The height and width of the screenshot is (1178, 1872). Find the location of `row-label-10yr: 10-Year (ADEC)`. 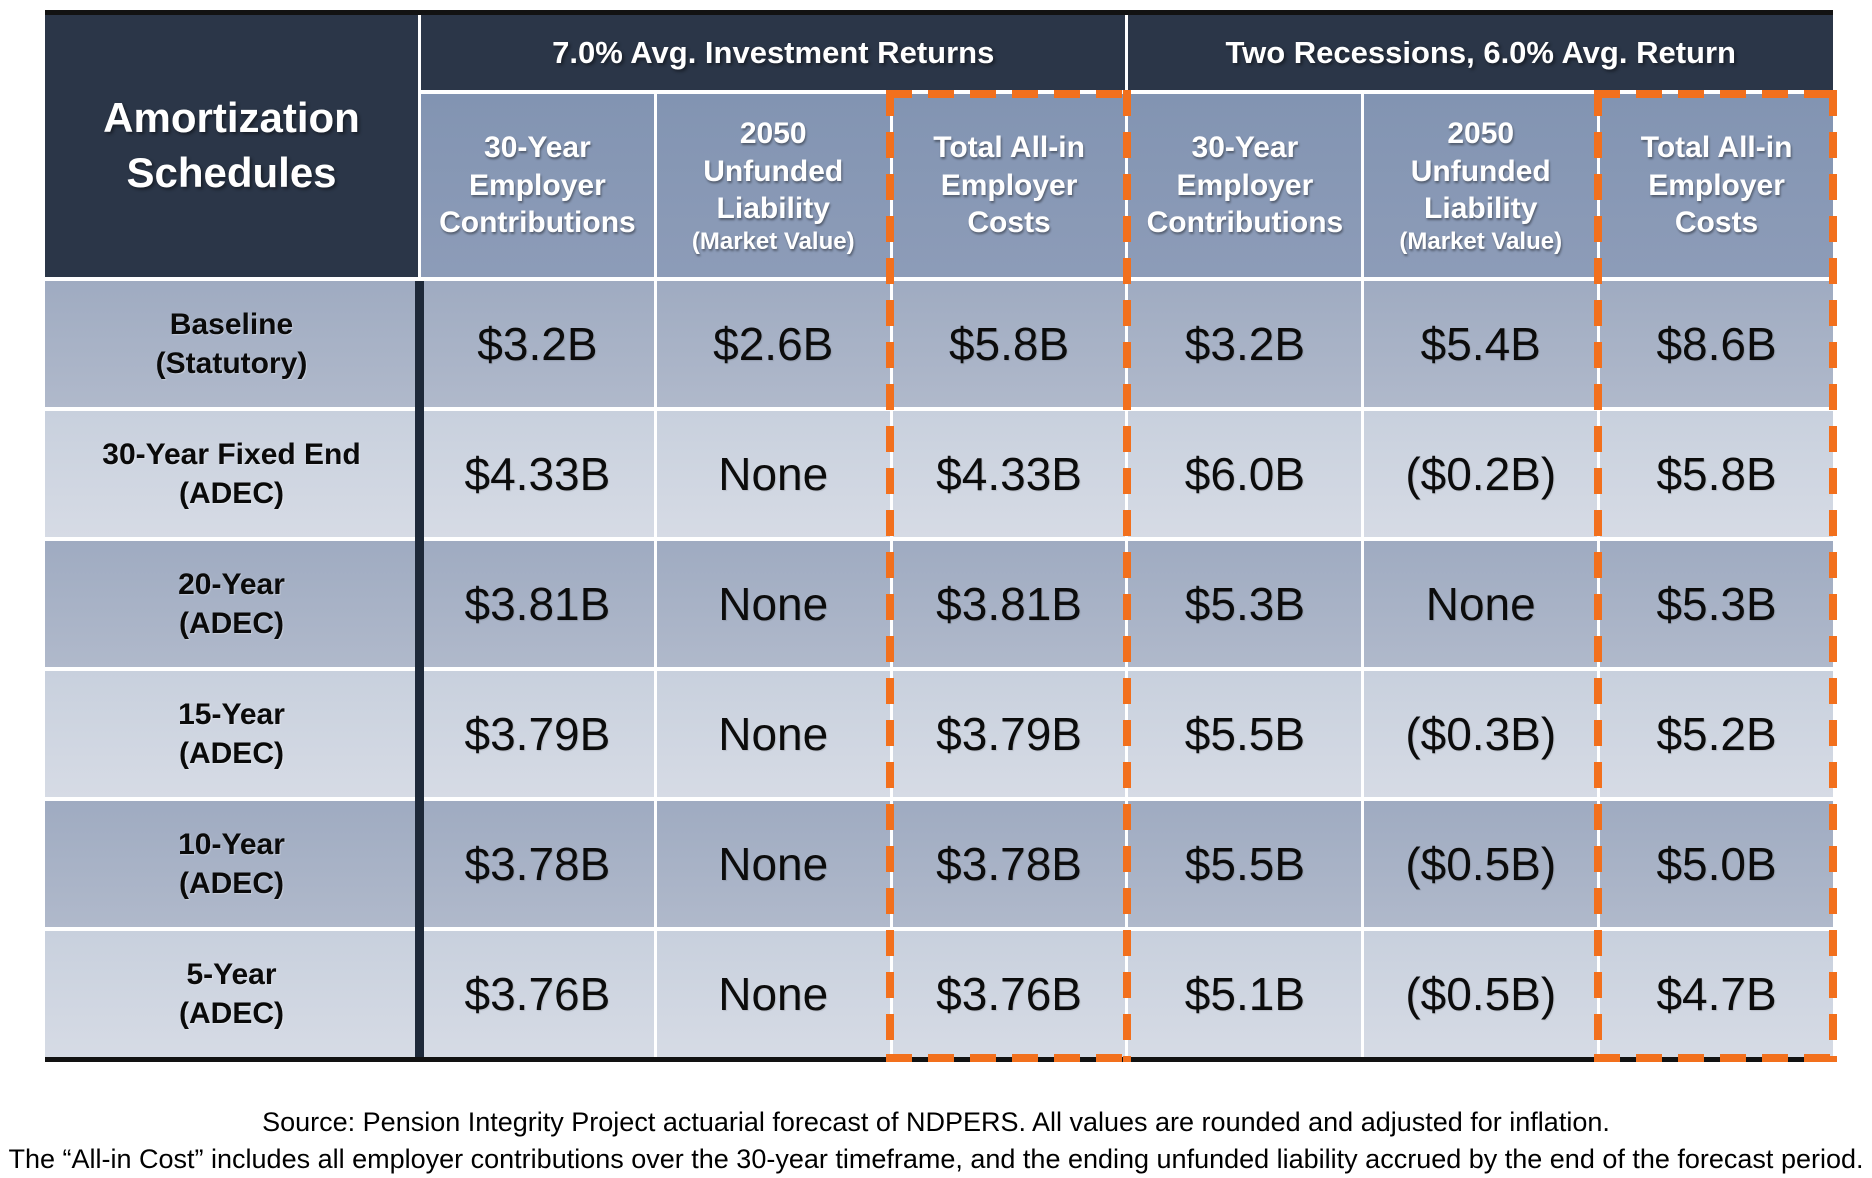

row-label-10yr: 10-Year (ADEC) is located at coordinates (231, 864).